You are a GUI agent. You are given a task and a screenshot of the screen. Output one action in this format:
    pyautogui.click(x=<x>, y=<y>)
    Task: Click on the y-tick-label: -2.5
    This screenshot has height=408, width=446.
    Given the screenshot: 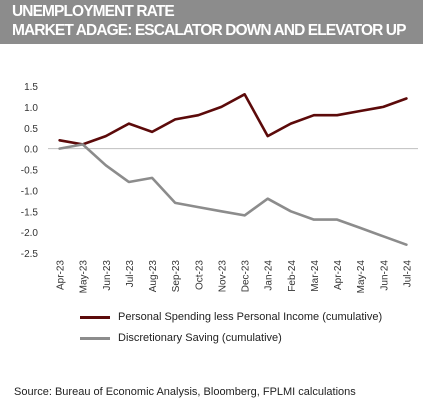 What is the action you would take?
    pyautogui.click(x=30, y=254)
    